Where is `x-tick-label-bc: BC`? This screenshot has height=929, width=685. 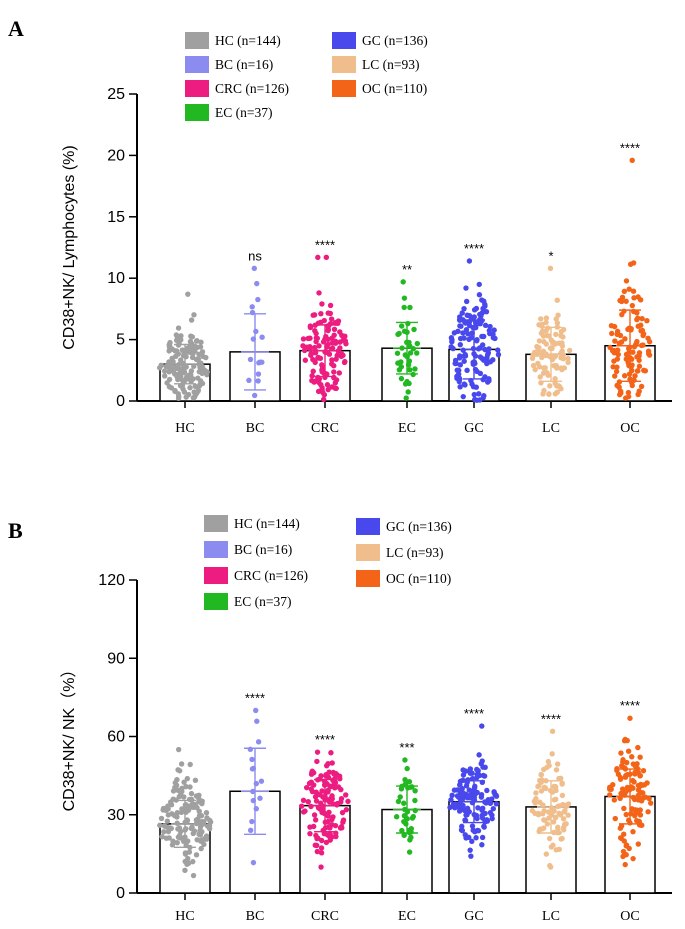 x-tick-label-bc: BC is located at coordinates (255, 916).